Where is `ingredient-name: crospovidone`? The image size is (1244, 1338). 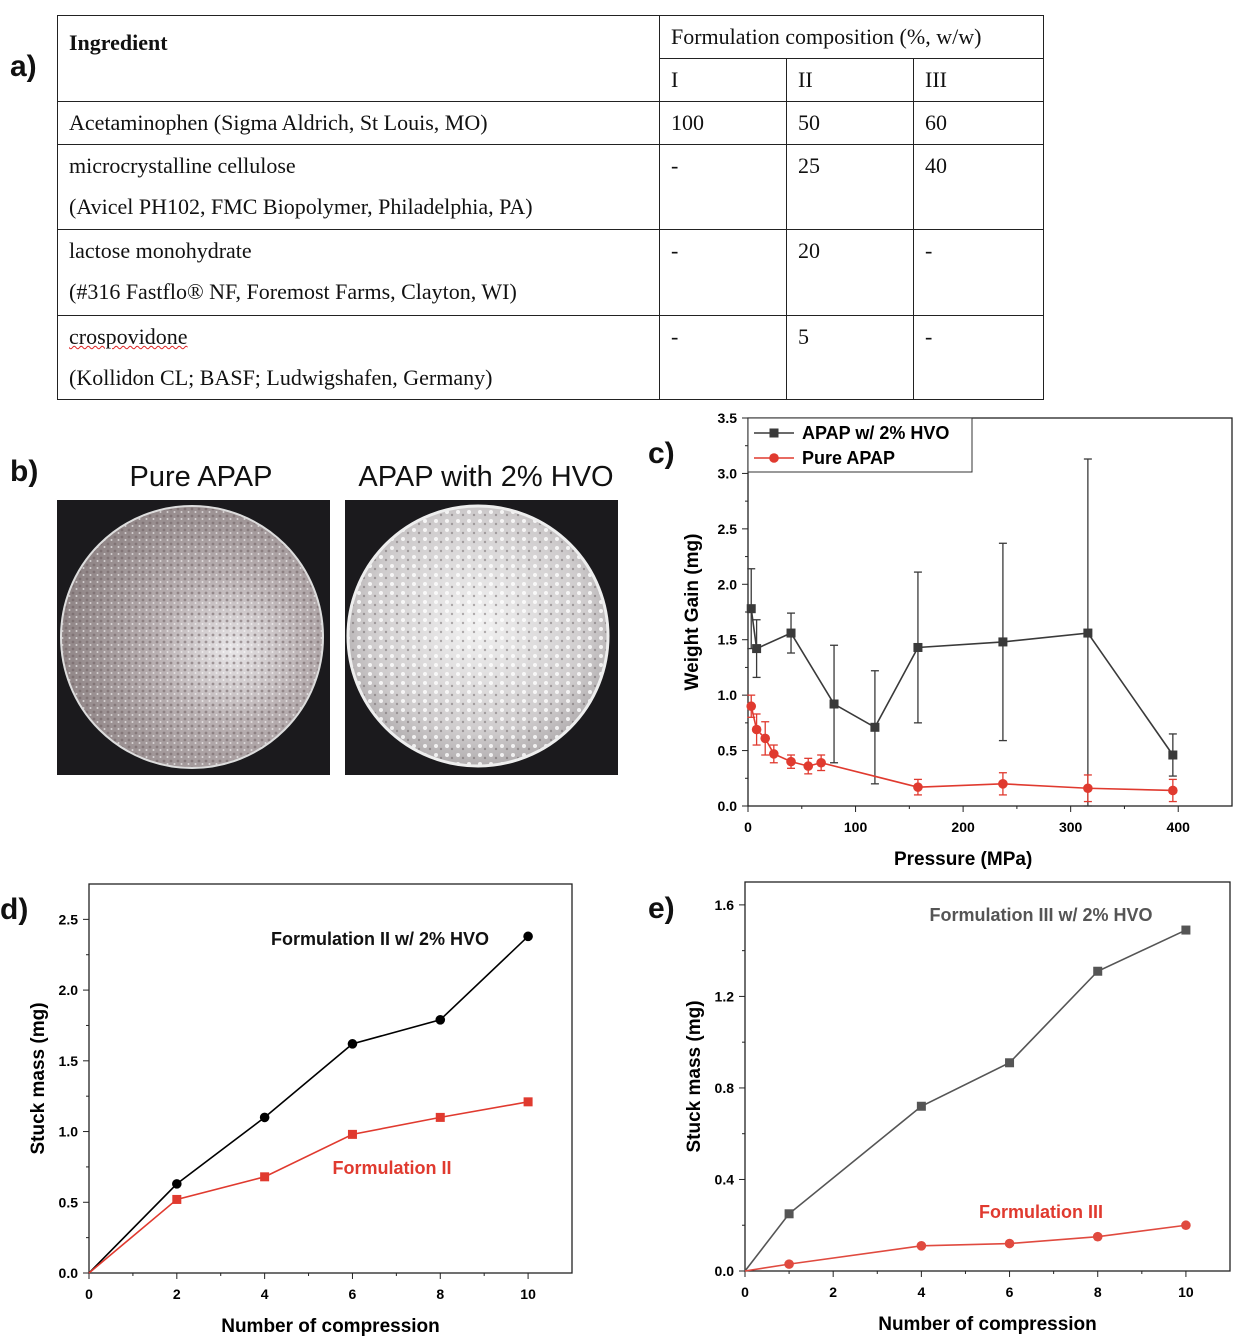 ingredient-name: crospovidone is located at coordinates (128, 336).